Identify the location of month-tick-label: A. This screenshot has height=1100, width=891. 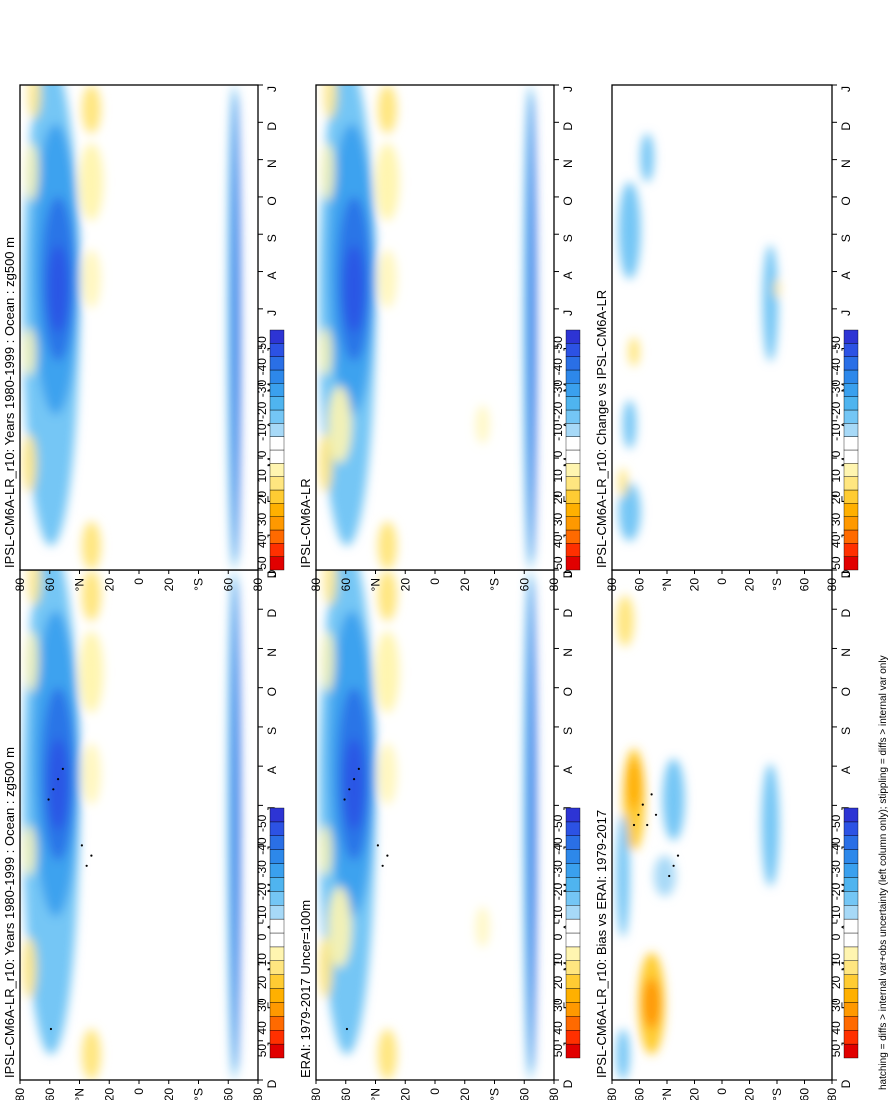
(272, 770).